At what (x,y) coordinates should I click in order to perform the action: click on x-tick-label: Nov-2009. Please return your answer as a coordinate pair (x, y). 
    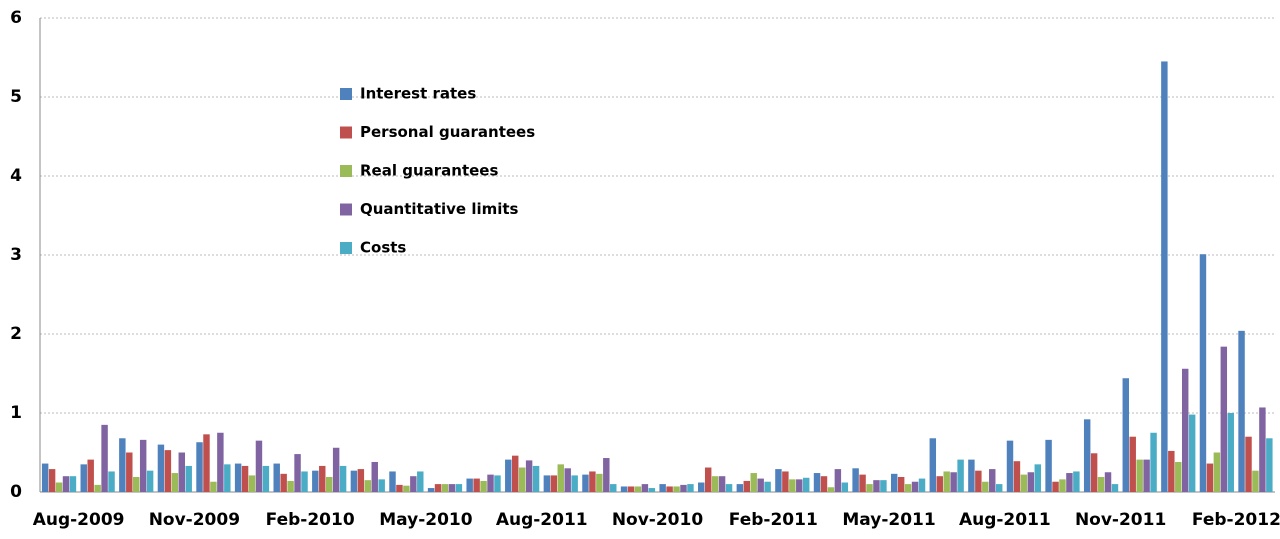
    Looking at the image, I should click on (194, 520).